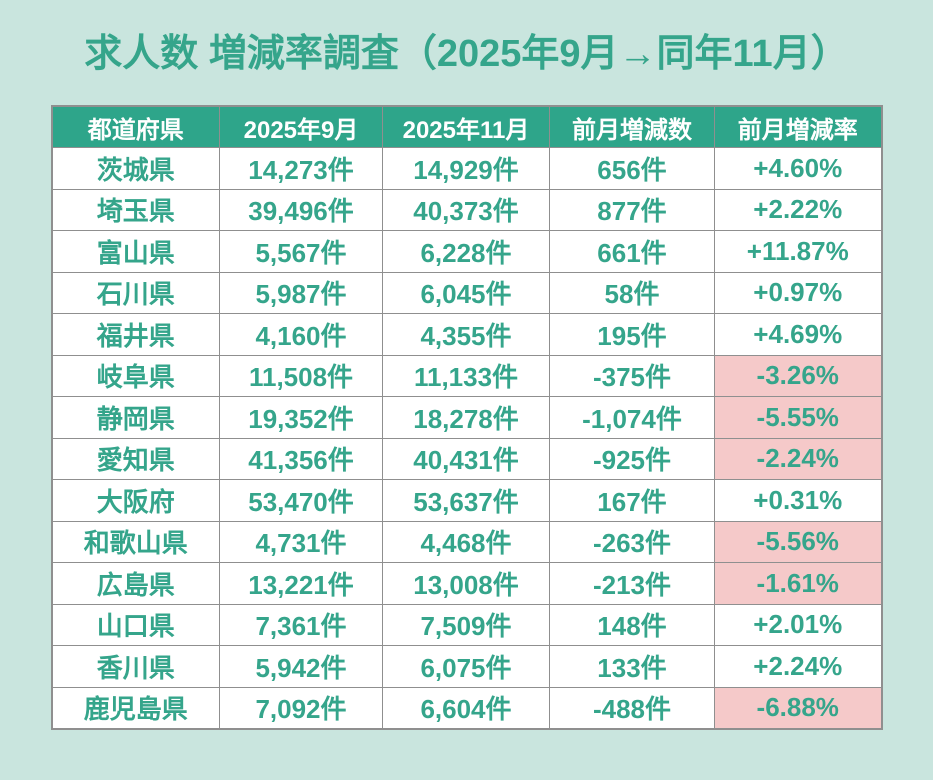 This screenshot has height=780, width=933. Describe the element at coordinates (301, 251) in the screenshot. I see `cell-sep: 5,567件` at that location.